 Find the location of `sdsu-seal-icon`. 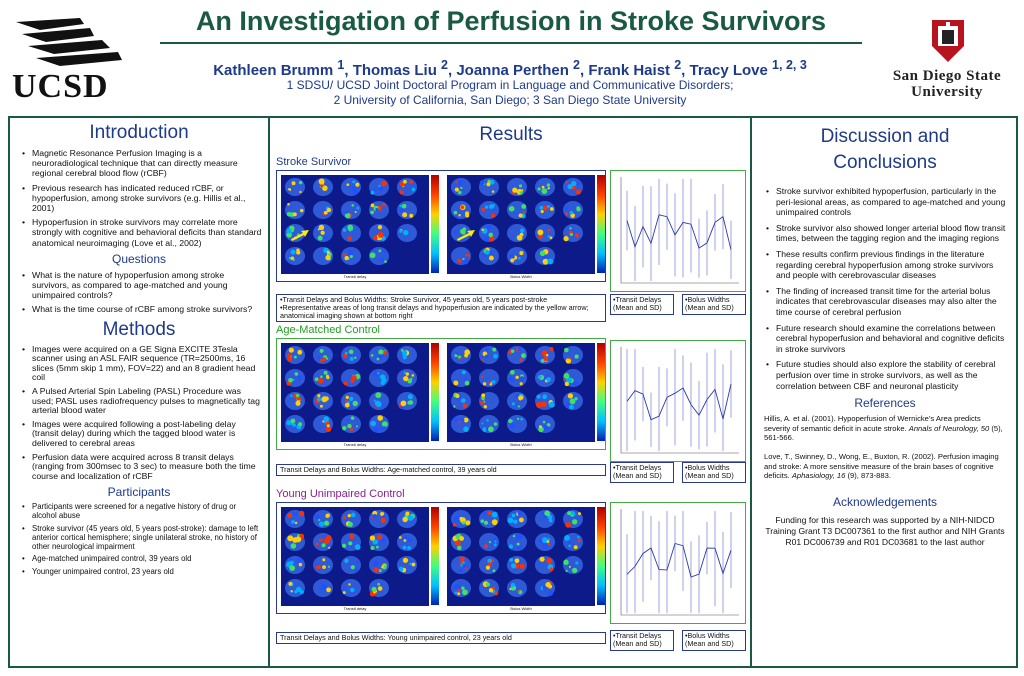

sdsu-seal-icon is located at coordinates (948, 41).